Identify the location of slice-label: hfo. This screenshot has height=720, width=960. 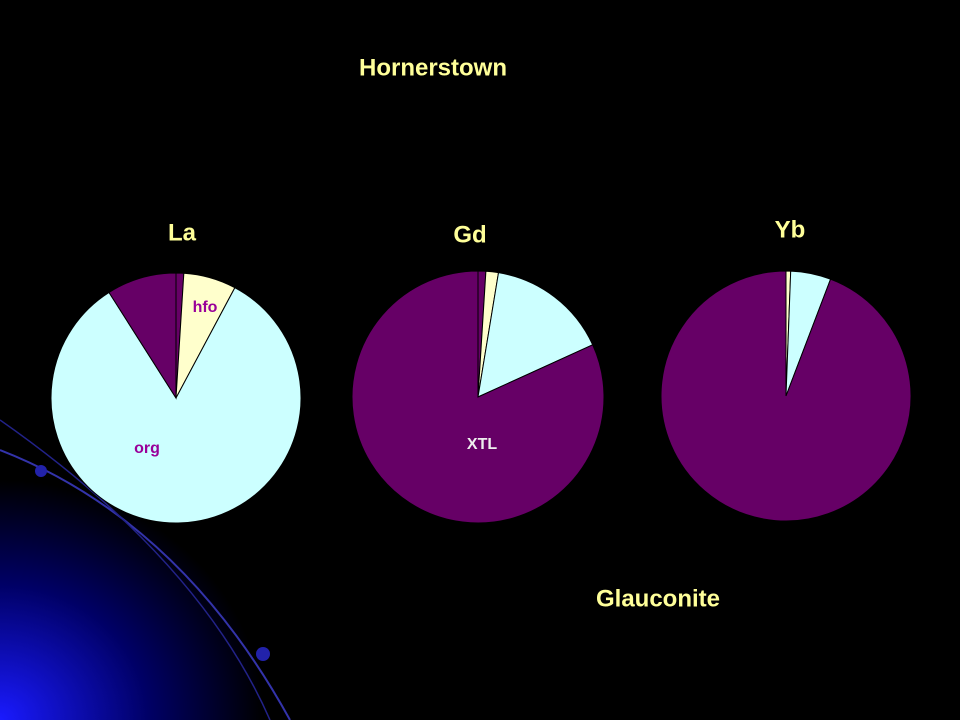
(205, 307).